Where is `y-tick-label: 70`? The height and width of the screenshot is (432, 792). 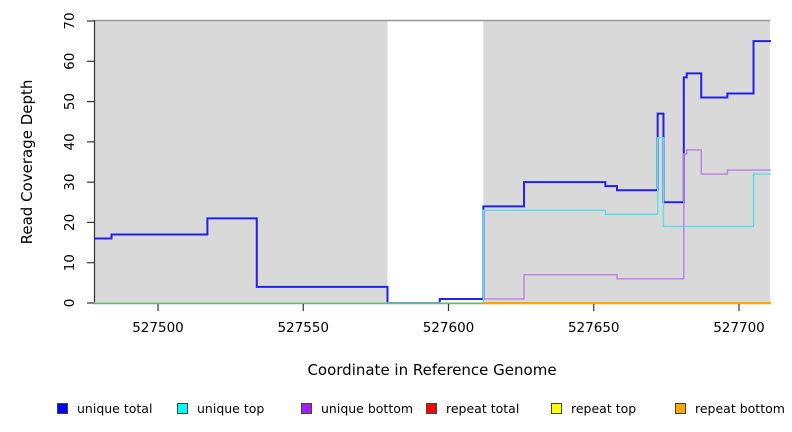
y-tick-label: 70 is located at coordinates (70, 20).